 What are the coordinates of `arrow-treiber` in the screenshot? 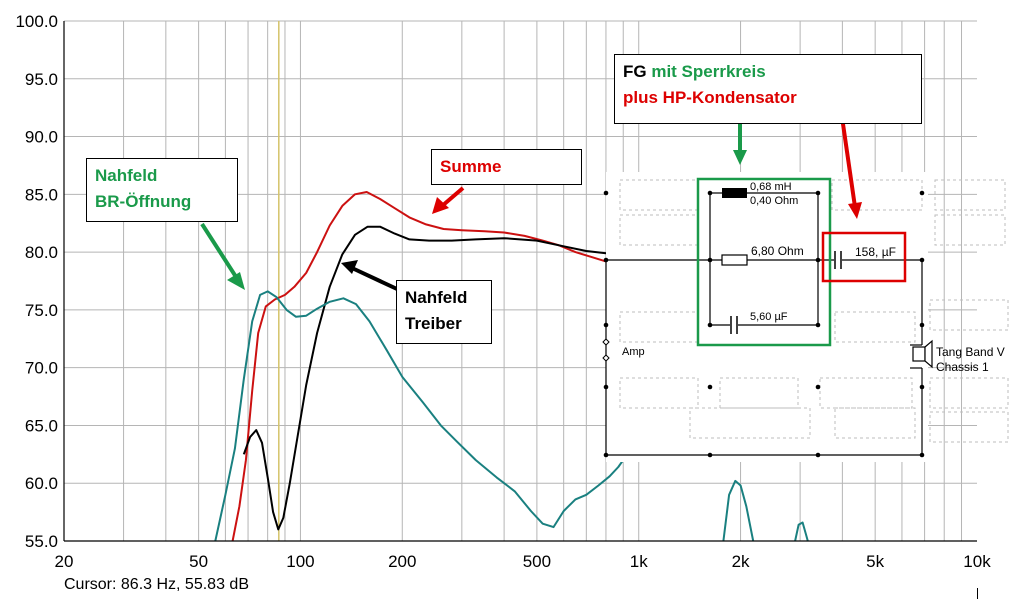 It's located at (374, 278).